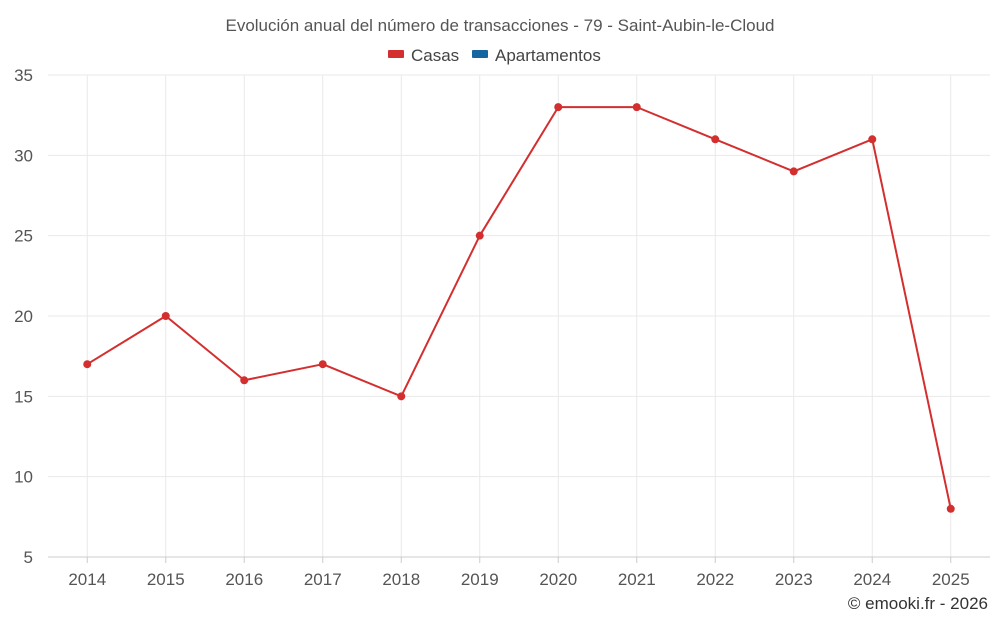 This screenshot has width=1000, height=625. I want to click on axes, so click(519, 559).